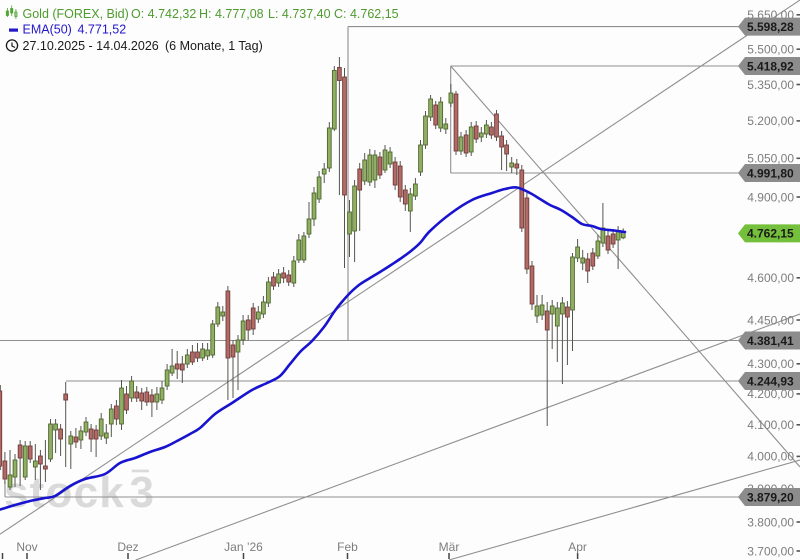 Image resolution: width=800 pixels, height=560 pixels. I want to click on svg-text: 5.200,00, so click(770, 121).